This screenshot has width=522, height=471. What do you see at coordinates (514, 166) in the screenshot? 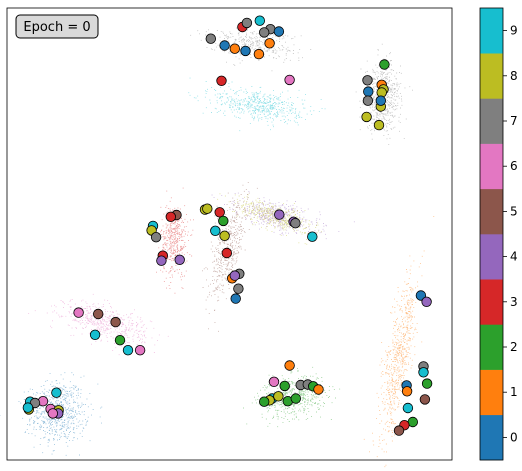
I see `colorbar-tick-label: 6` at bounding box center [514, 166].